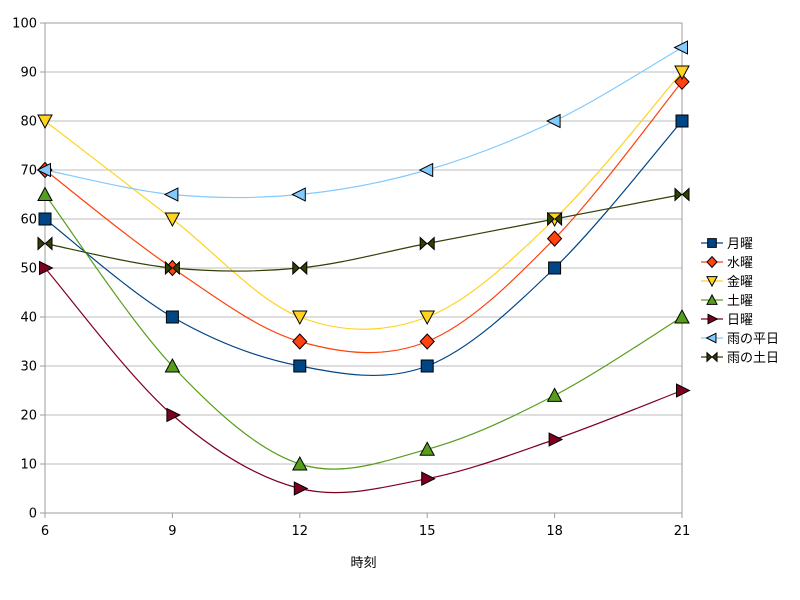 The height and width of the screenshot is (600, 800). Describe the element at coordinates (712, 299) in the screenshot. I see `legend-triangle-up-icon` at that location.